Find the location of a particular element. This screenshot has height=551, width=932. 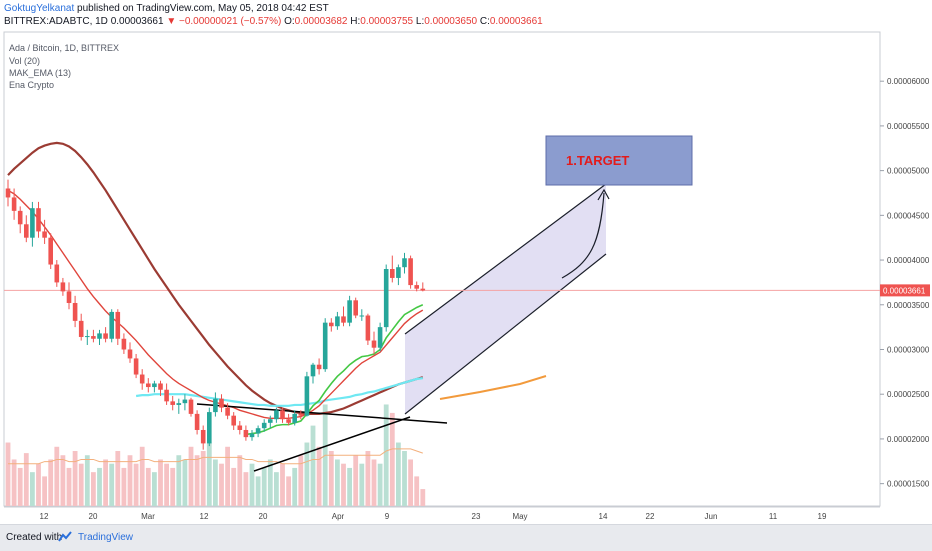

x-tick-label: 9 is located at coordinates (387, 516).